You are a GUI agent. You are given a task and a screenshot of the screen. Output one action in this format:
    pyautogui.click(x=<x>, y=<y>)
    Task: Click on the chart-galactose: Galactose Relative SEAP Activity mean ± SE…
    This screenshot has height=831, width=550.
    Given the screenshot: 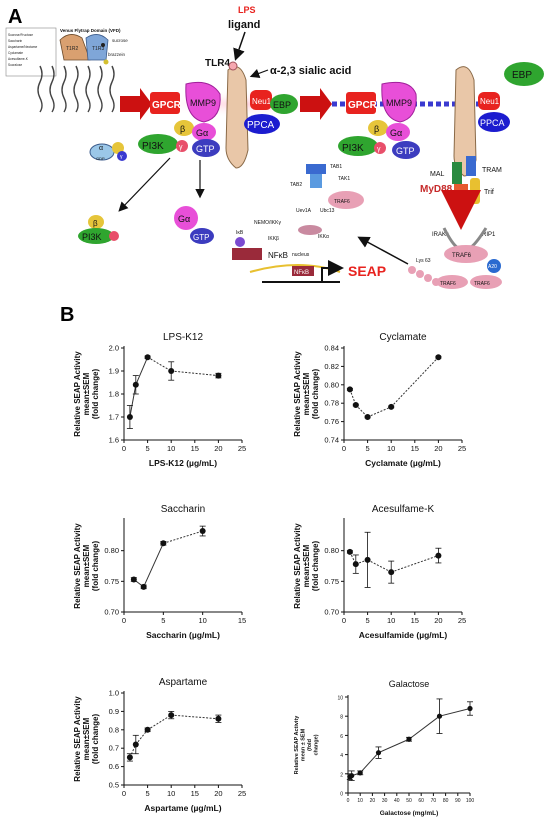 What is the action you would take?
    pyautogui.click(x=390, y=750)
    